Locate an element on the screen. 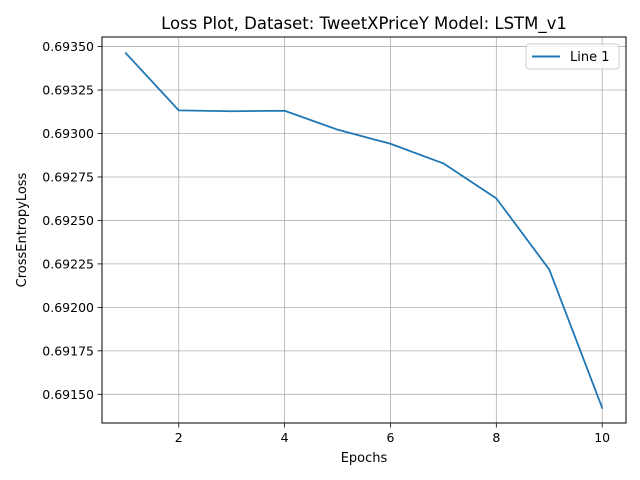  y-tick-label: 0.69200 is located at coordinates (68, 307).